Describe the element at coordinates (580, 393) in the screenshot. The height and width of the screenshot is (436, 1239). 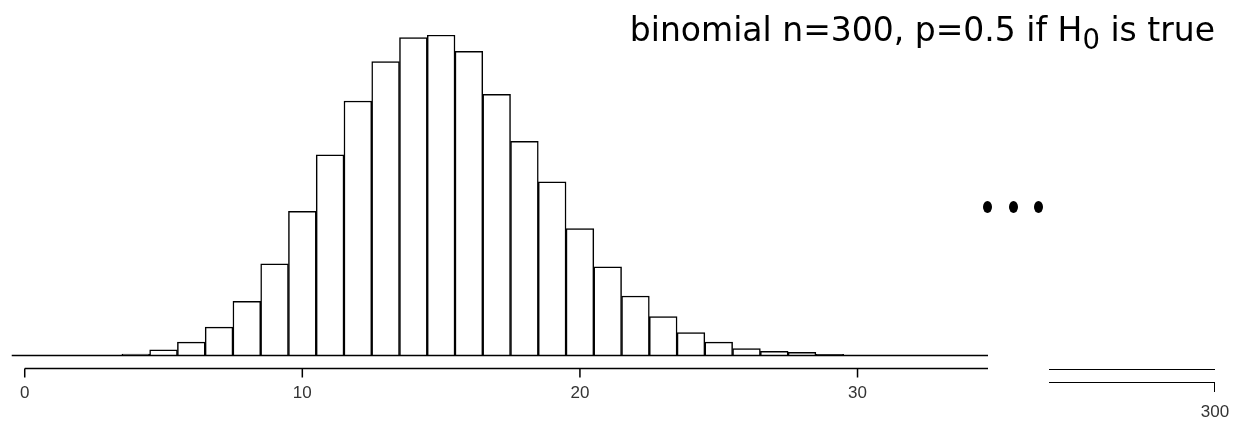
I see `x-tick-label: 20` at that location.